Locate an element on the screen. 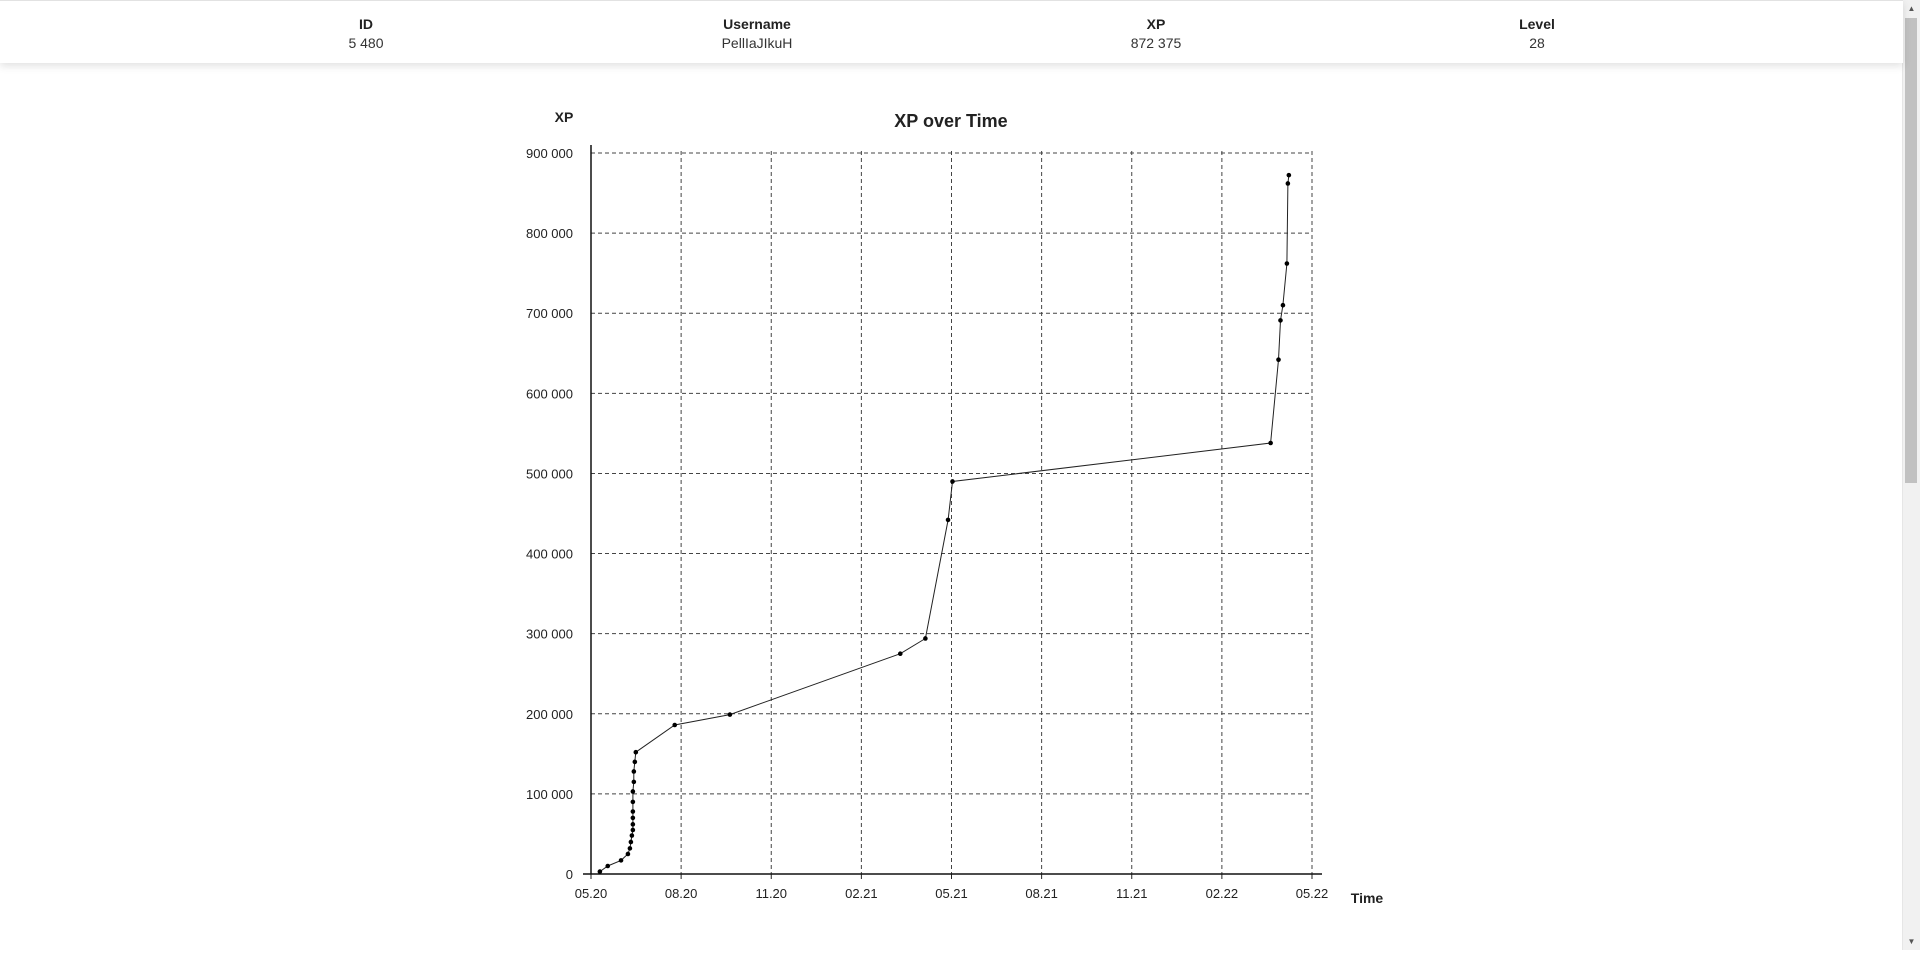 Image resolution: width=1920 pixels, height=955 pixels. y-tick-label: 700 000 is located at coordinates (549, 313).